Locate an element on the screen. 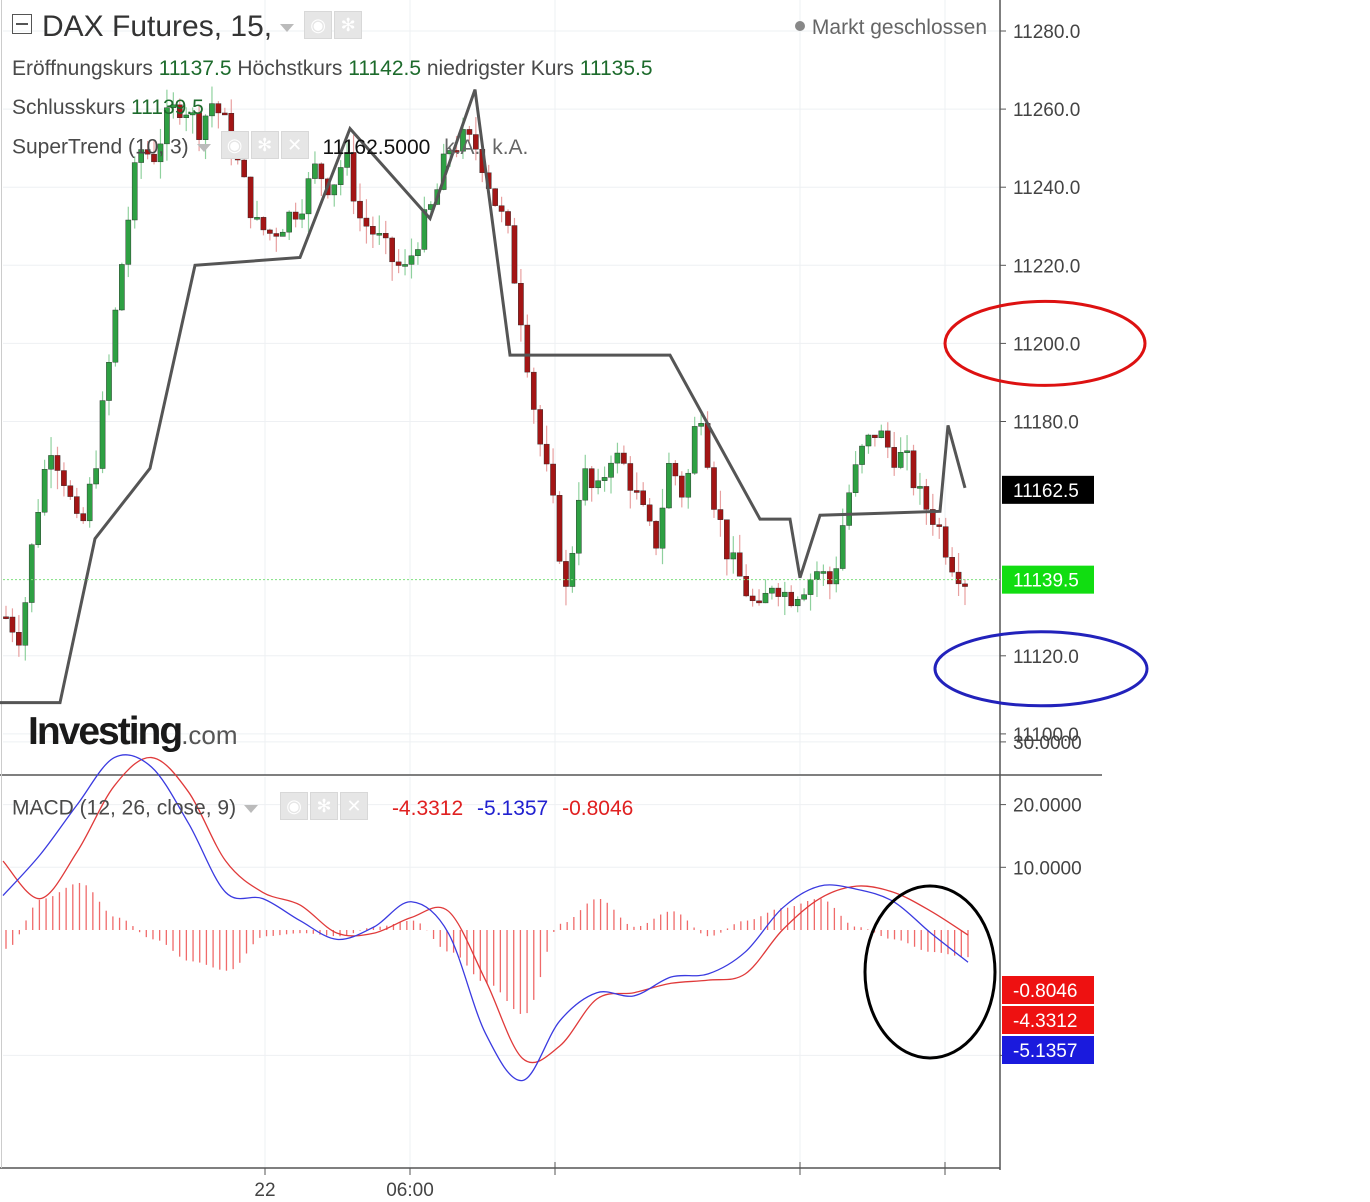 This screenshot has height=1202, width=1370. market-status-text: Markt geschlossen is located at coordinates (899, 27).